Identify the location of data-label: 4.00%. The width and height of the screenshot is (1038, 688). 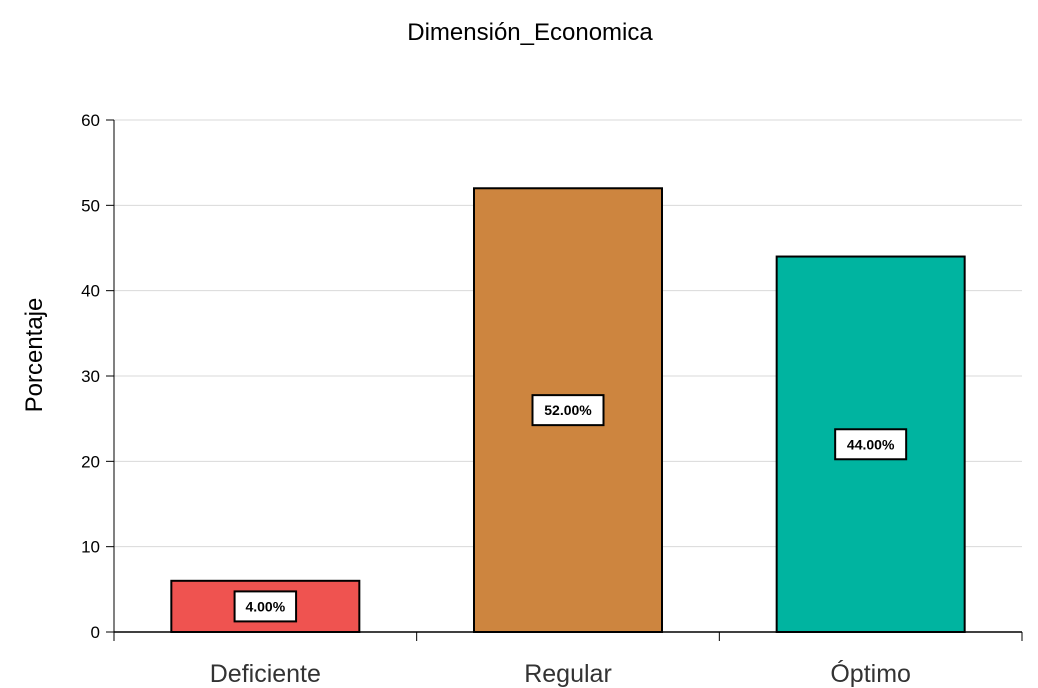
(265, 606).